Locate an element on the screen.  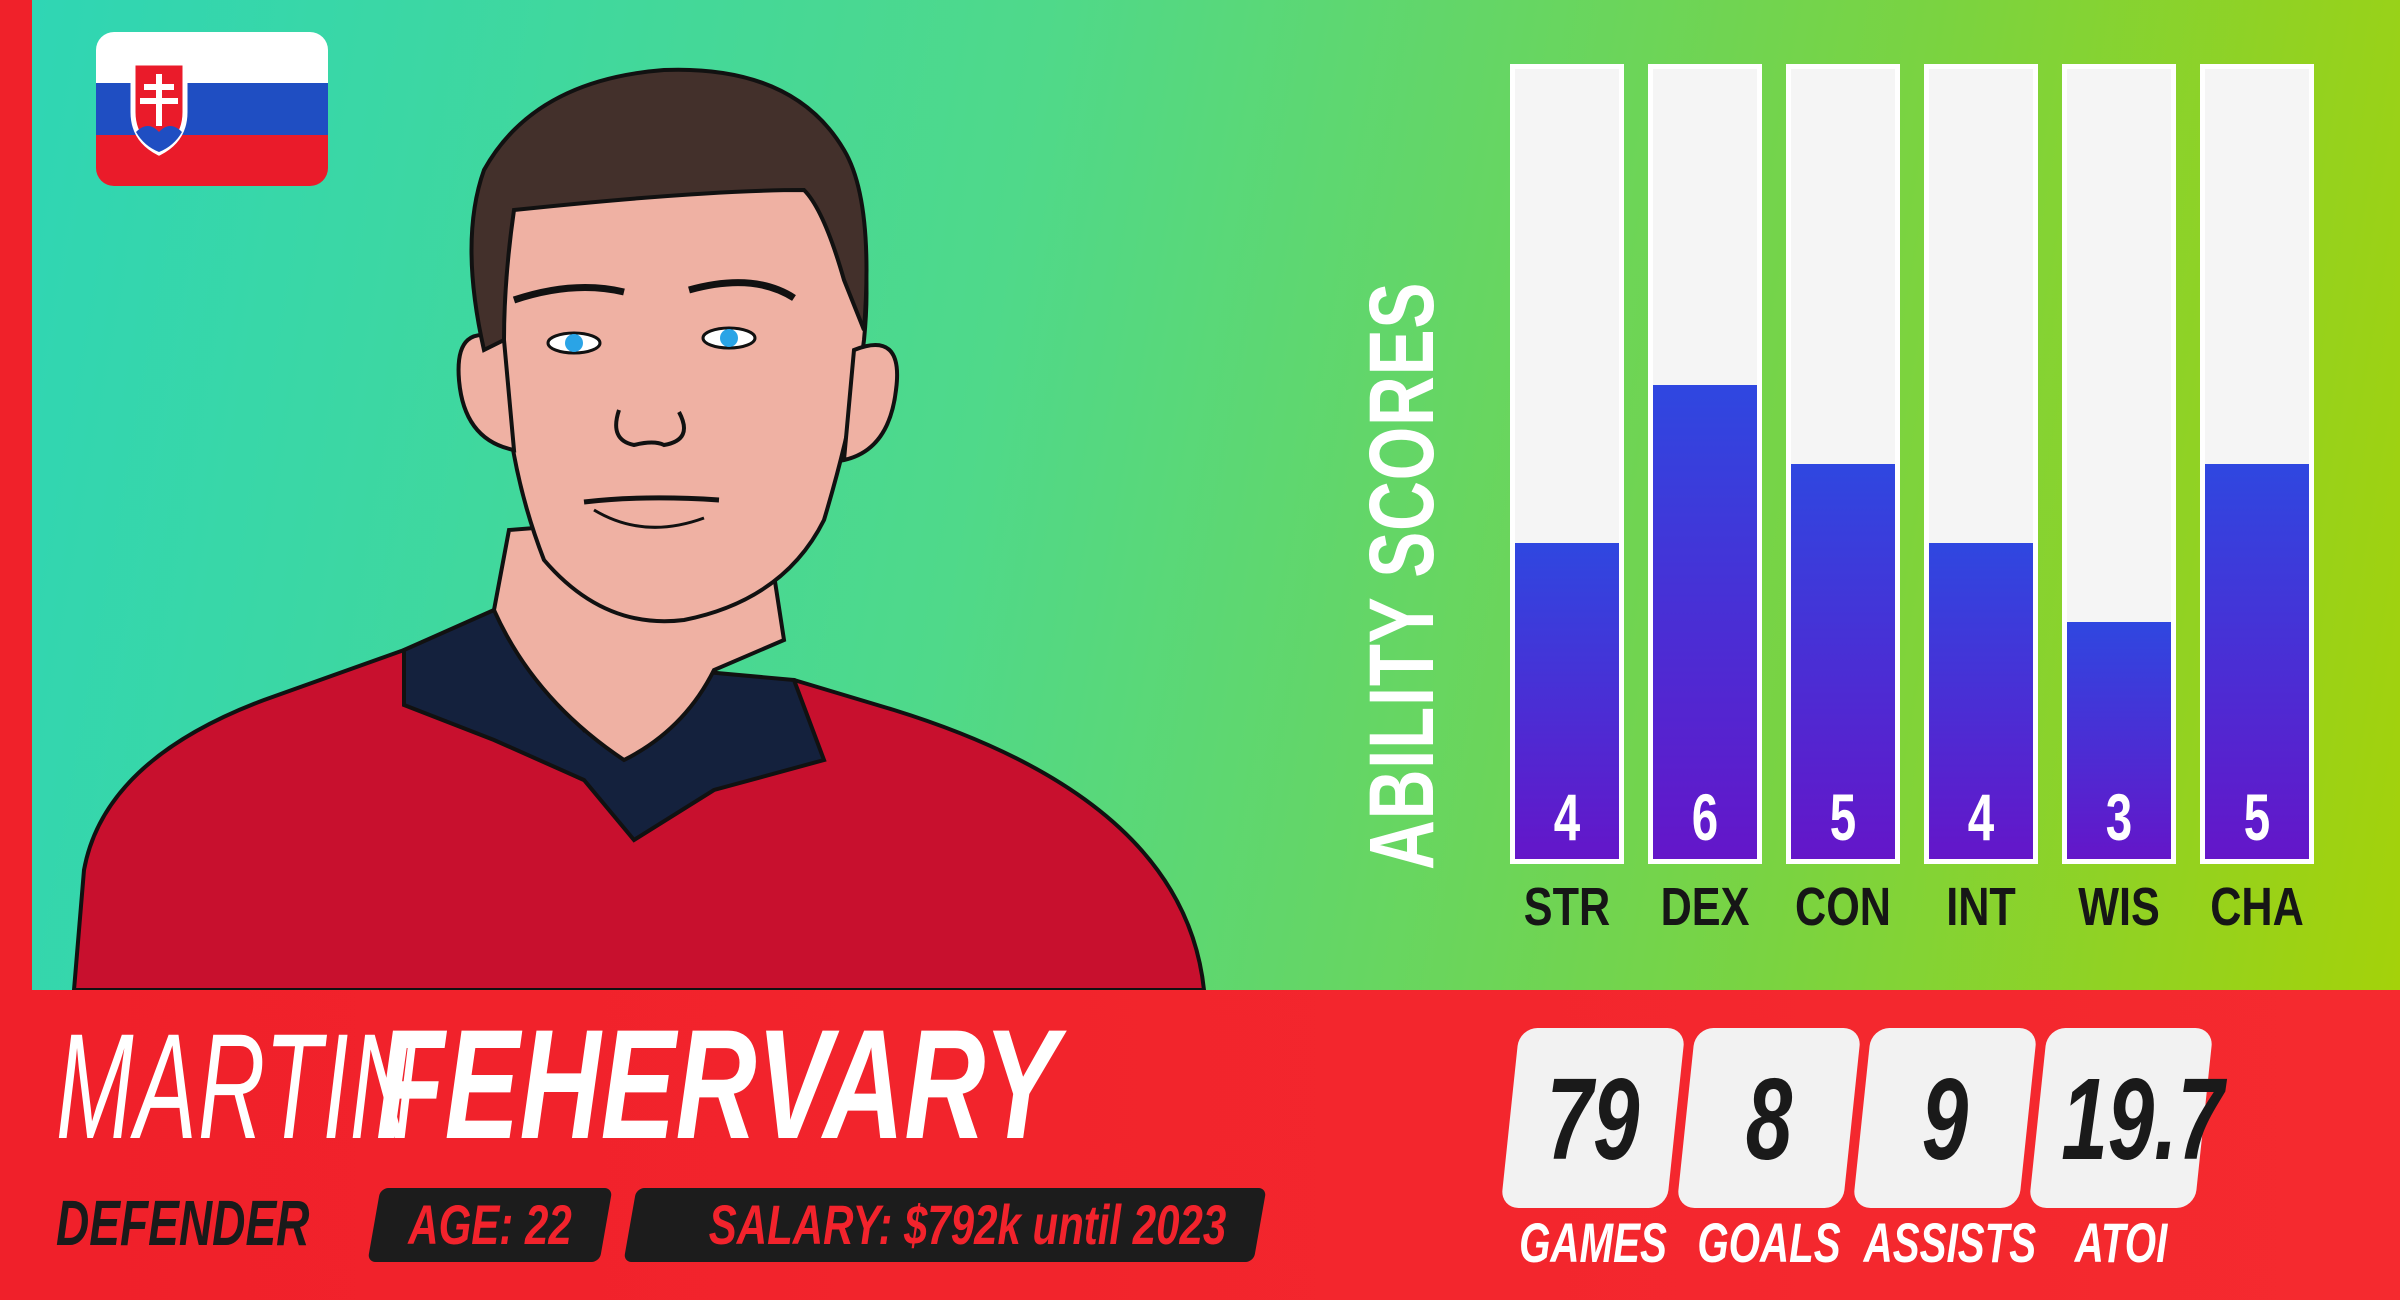
stat-value: 9 is located at coordinates (1945, 1119).